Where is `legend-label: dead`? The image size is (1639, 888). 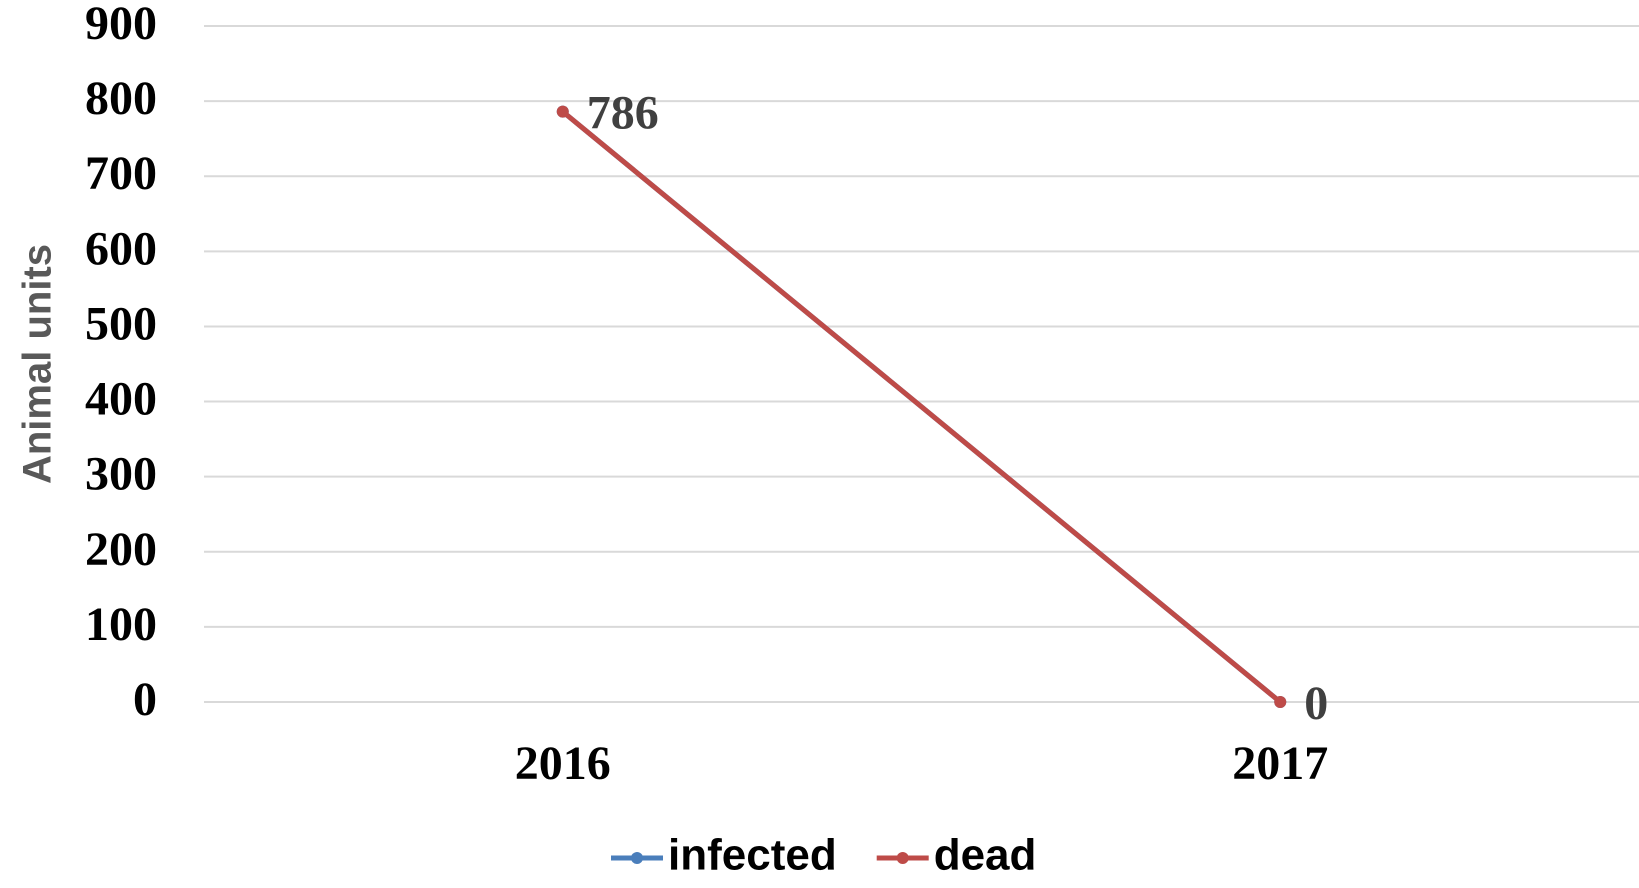
legend-label: dead is located at coordinates (985, 855).